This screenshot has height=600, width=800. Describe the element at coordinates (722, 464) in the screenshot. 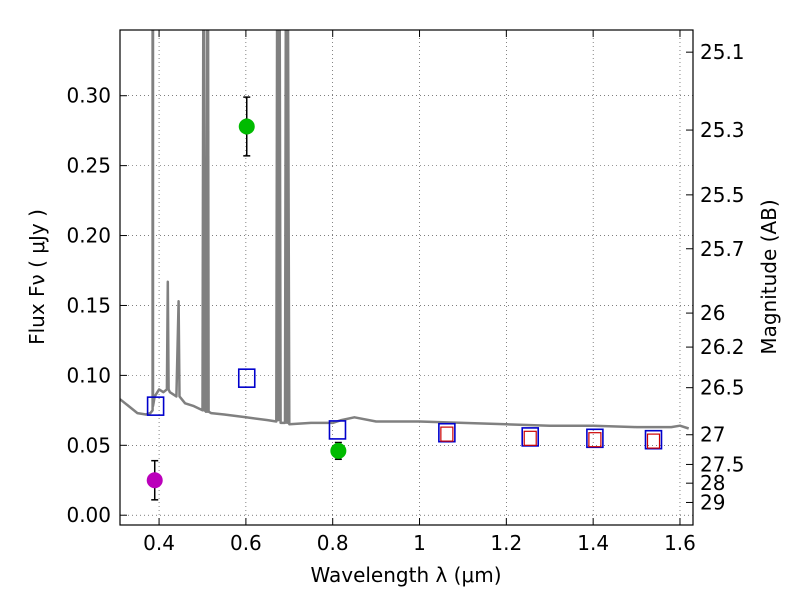

I see `mag-tick-label: 27.5` at that location.